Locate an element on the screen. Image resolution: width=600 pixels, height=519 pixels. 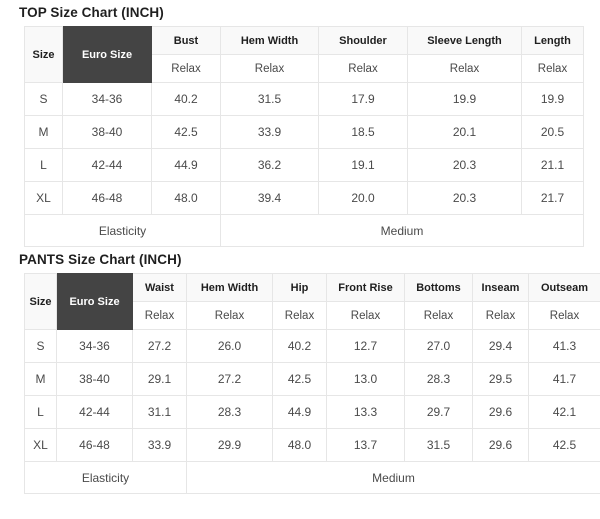
cell-hem-width: 39.4 is located at coordinates (269, 198).